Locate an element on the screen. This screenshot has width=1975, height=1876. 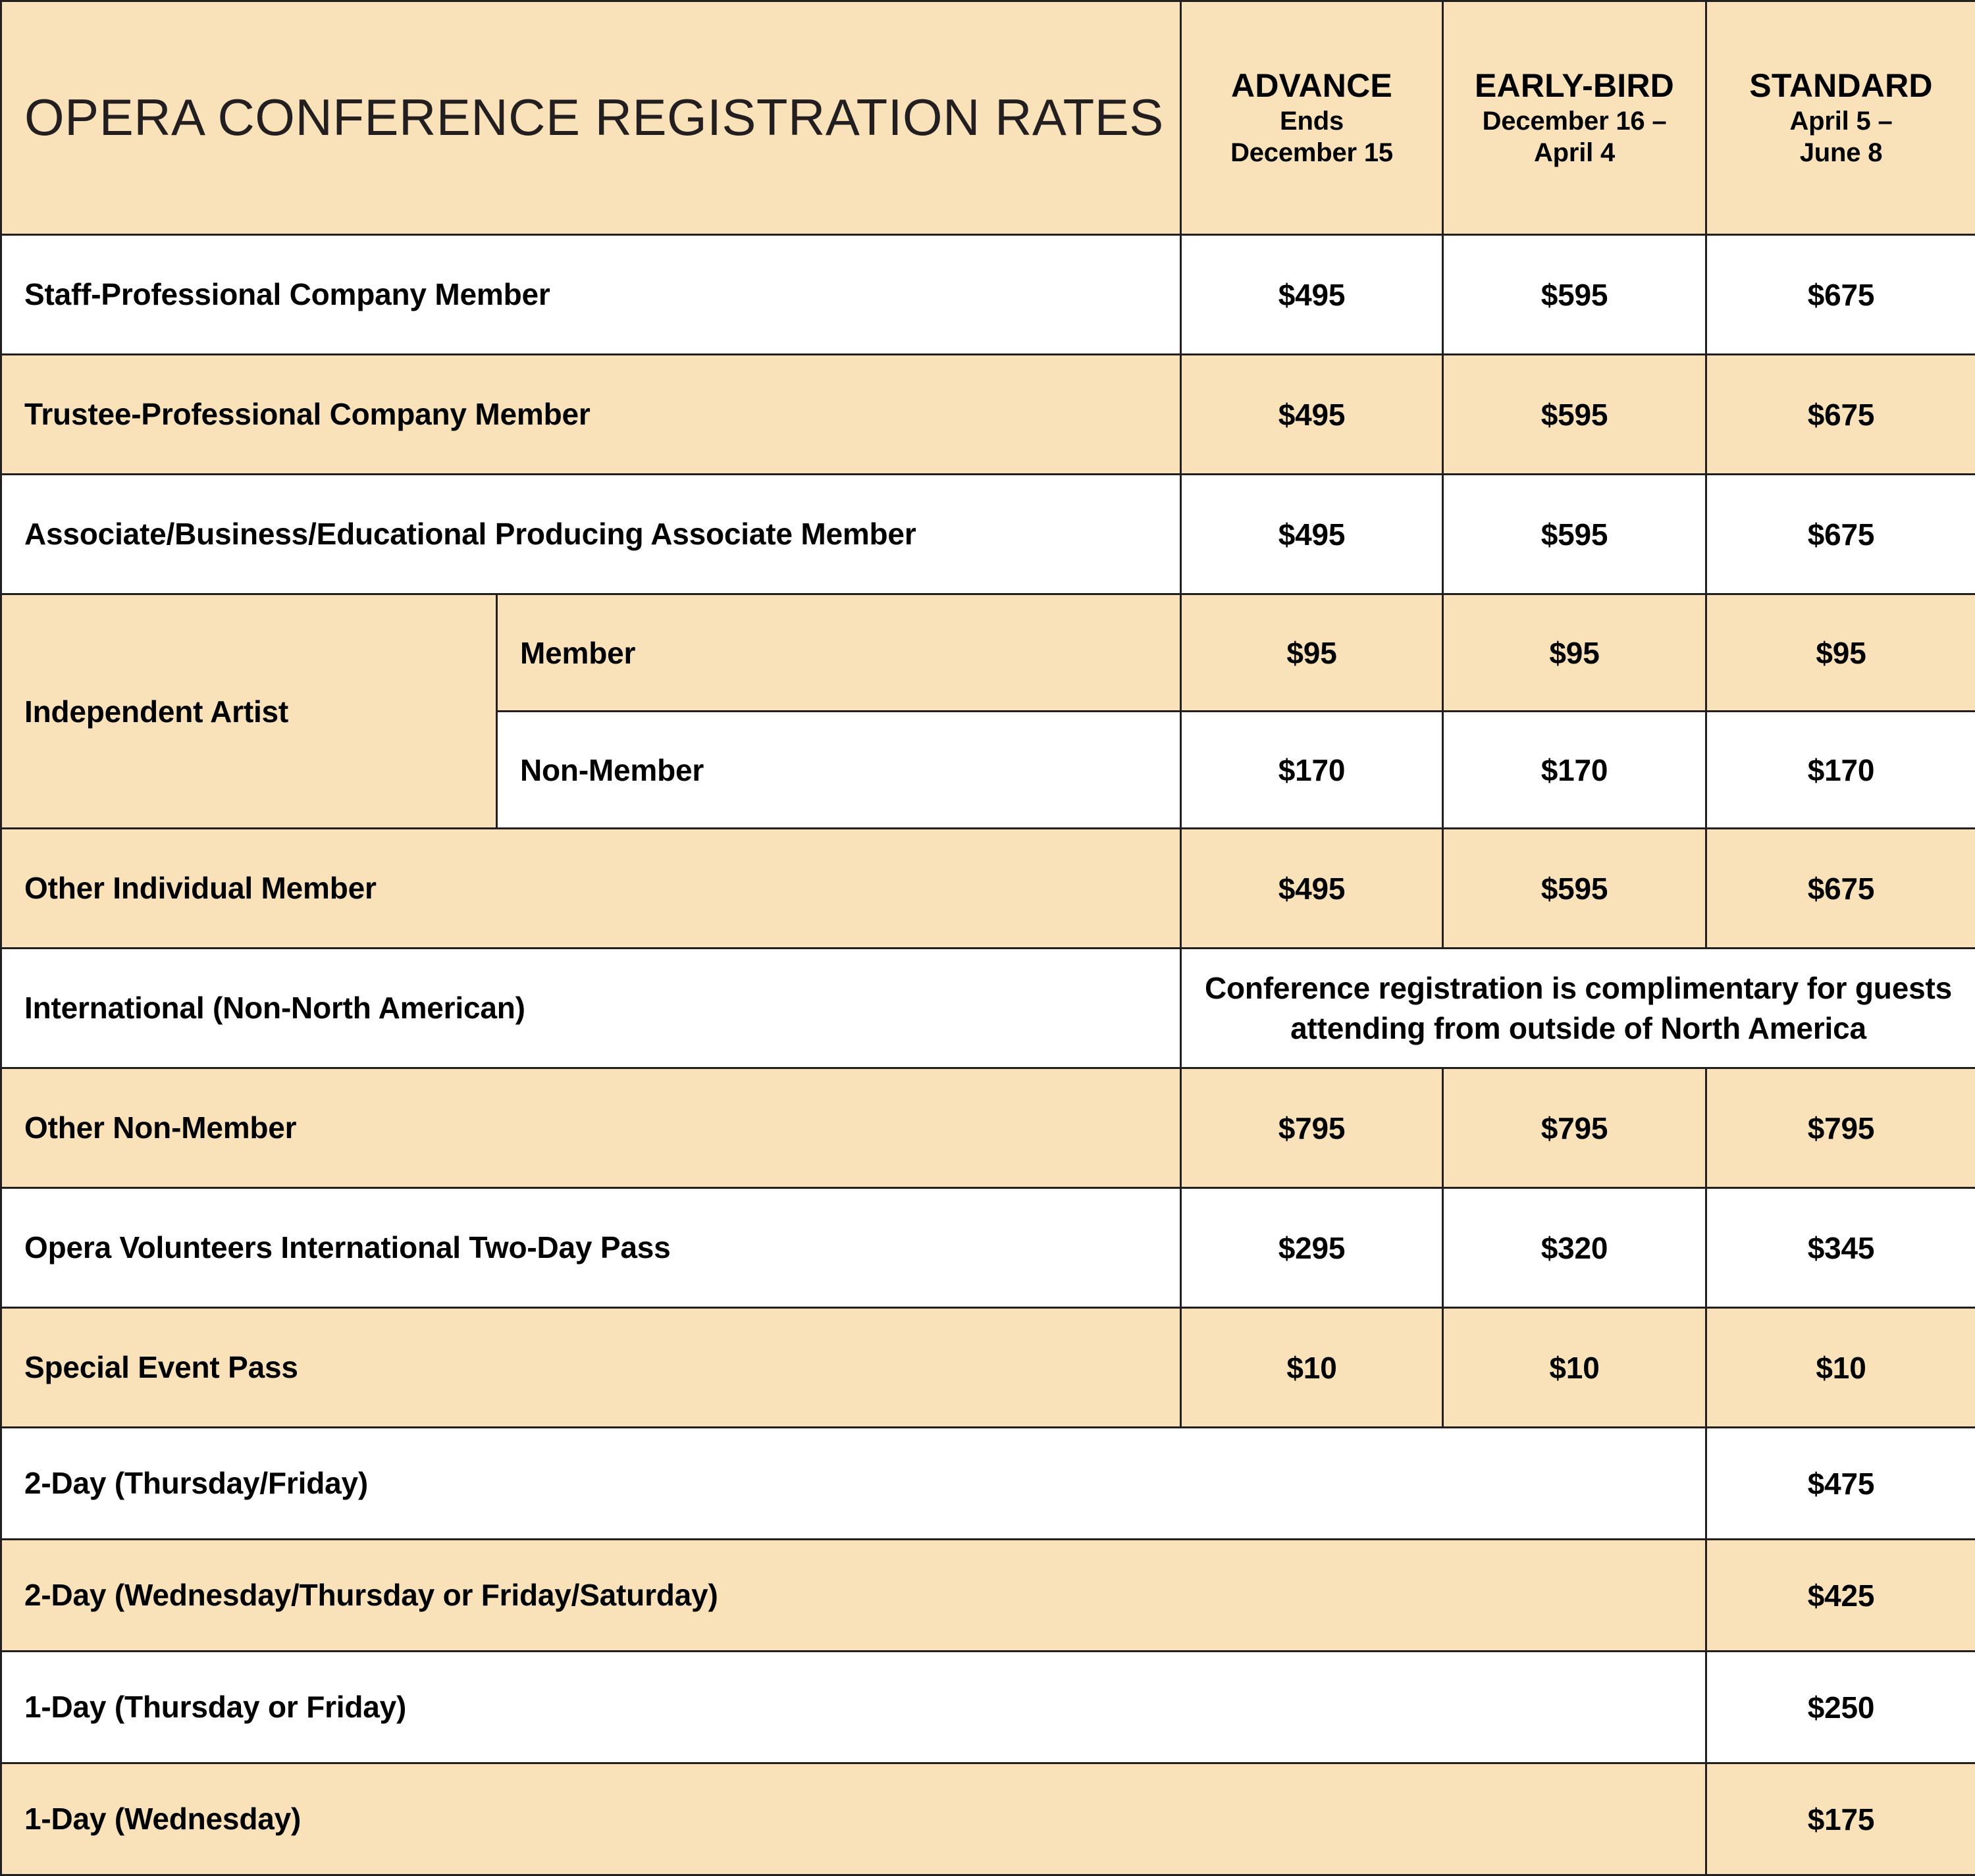
row-label: Other Individual Member is located at coordinates (591, 889).